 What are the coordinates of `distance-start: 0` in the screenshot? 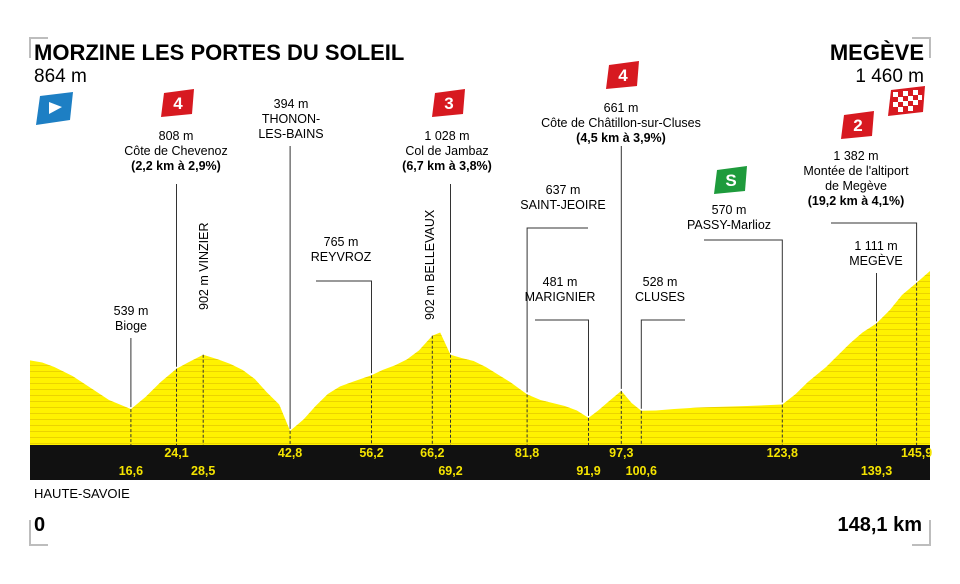 It's located at (39, 525).